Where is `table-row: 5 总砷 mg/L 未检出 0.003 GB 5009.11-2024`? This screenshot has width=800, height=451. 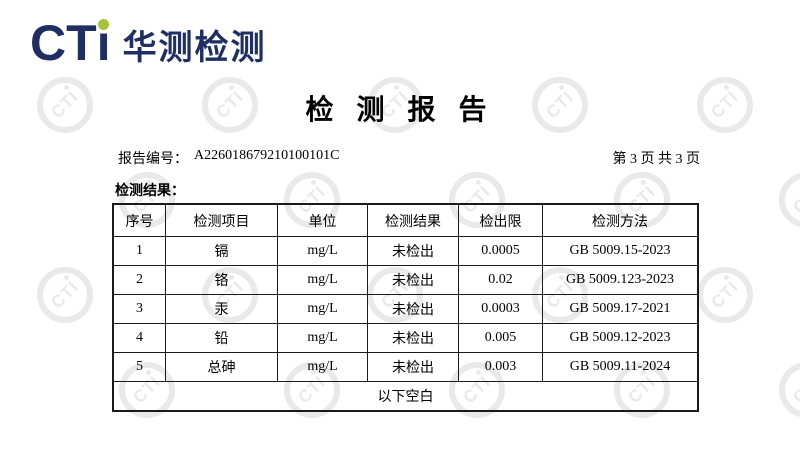 table-row: 5 总砷 mg/L 未检出 0.003 GB 5009.11-2024 is located at coordinates (405, 367).